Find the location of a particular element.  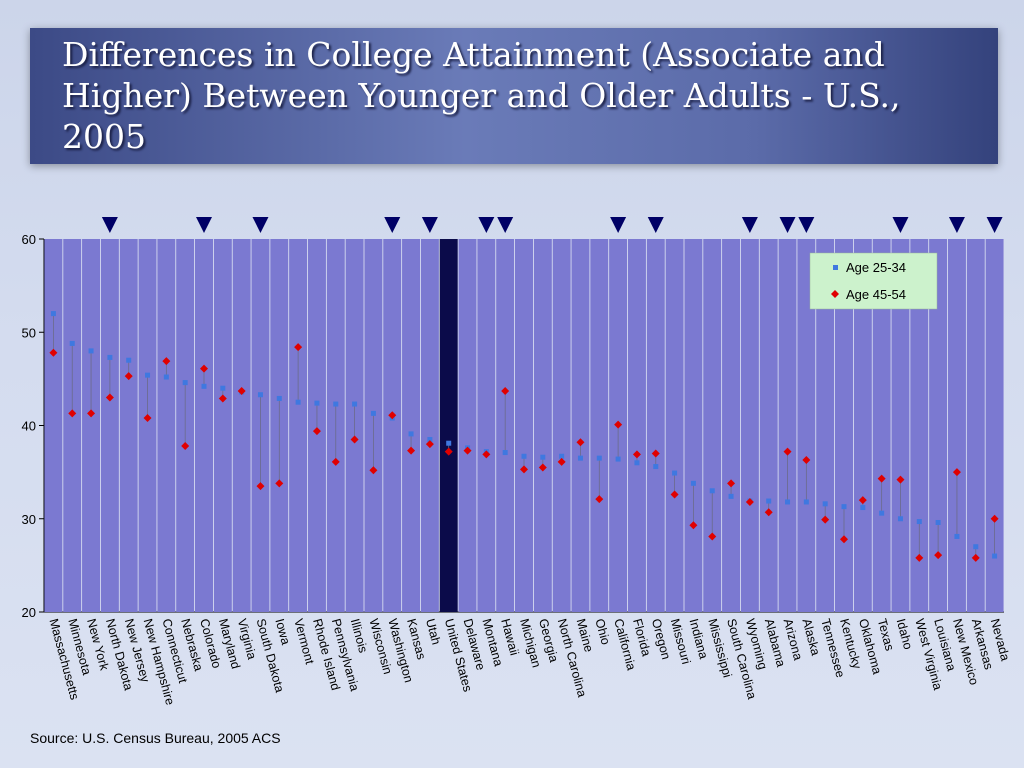

legend-label-age-25-34: Age 25-34 is located at coordinates (876, 267).